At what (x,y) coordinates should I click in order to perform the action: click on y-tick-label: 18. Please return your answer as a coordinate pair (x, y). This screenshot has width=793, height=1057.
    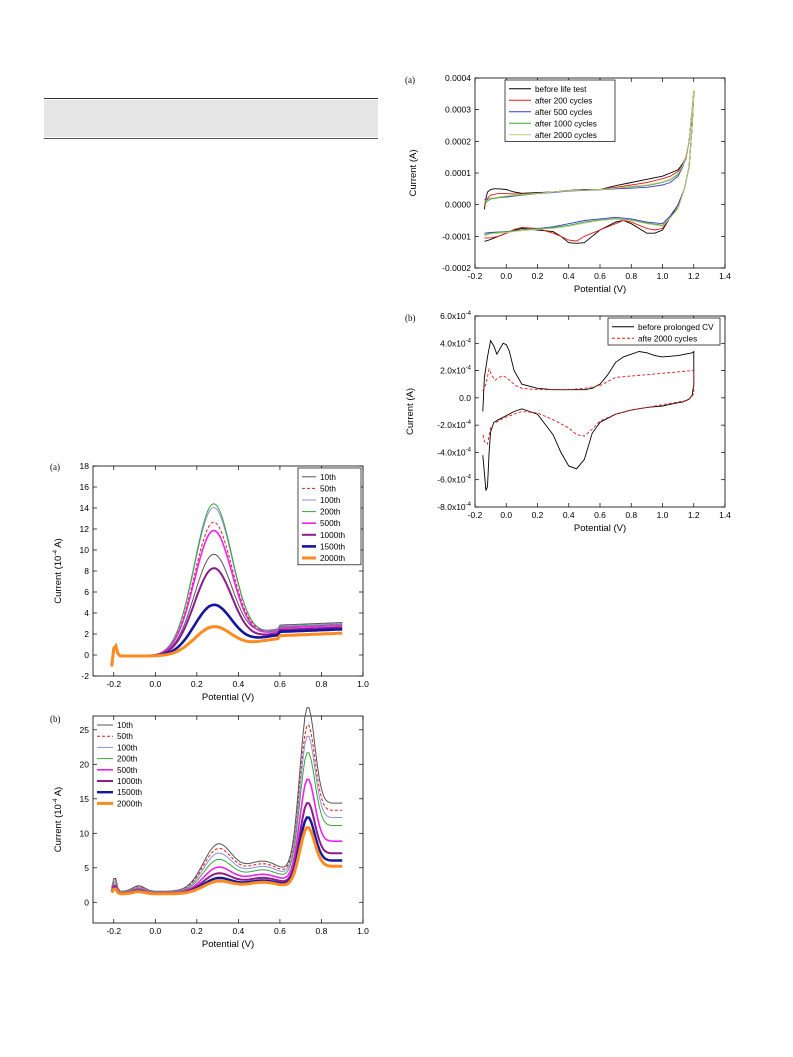
    Looking at the image, I should click on (85, 466).